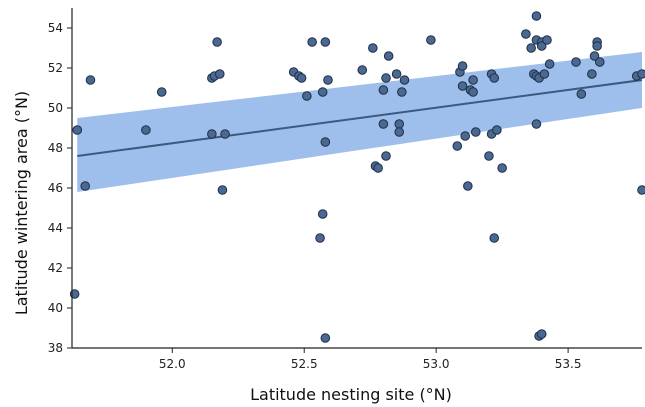 Image resolution: width=645 pixels, height=407 pixels. I want to click on y-tick-label: 44, so click(55, 228).